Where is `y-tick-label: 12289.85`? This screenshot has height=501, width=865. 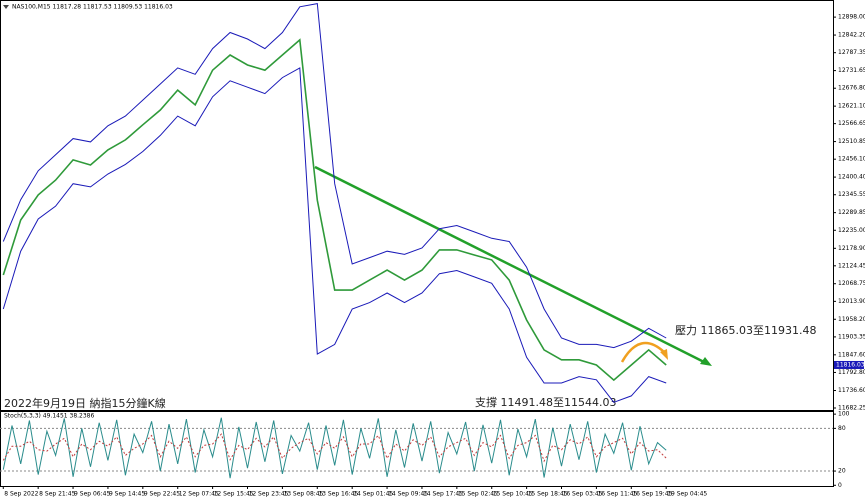 y-tick-label: 12289.85 is located at coordinates (851, 212).